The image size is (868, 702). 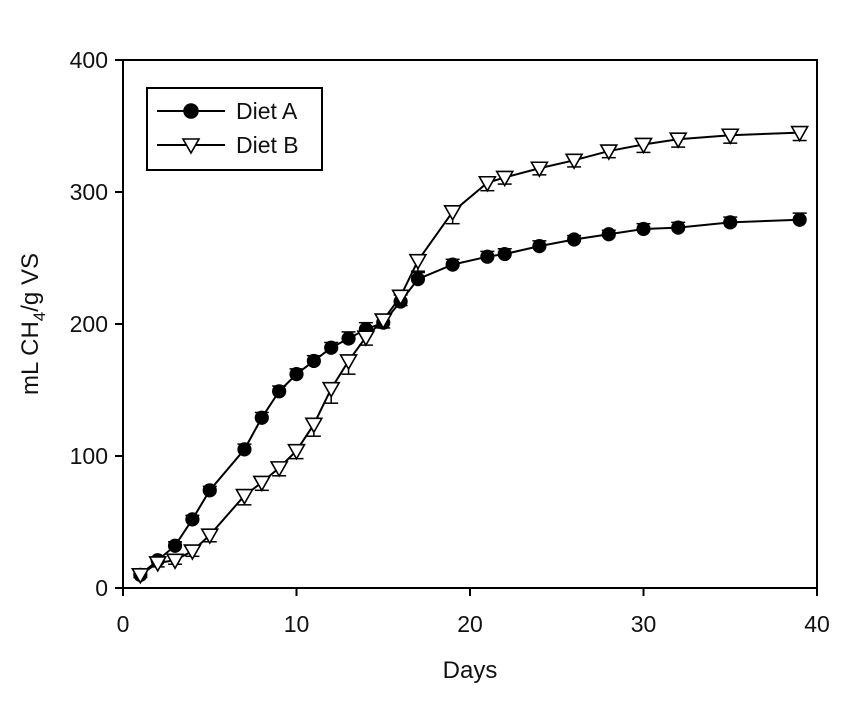 What do you see at coordinates (267, 111) in the screenshot?
I see `legend-label-diet-a: Diet A` at bounding box center [267, 111].